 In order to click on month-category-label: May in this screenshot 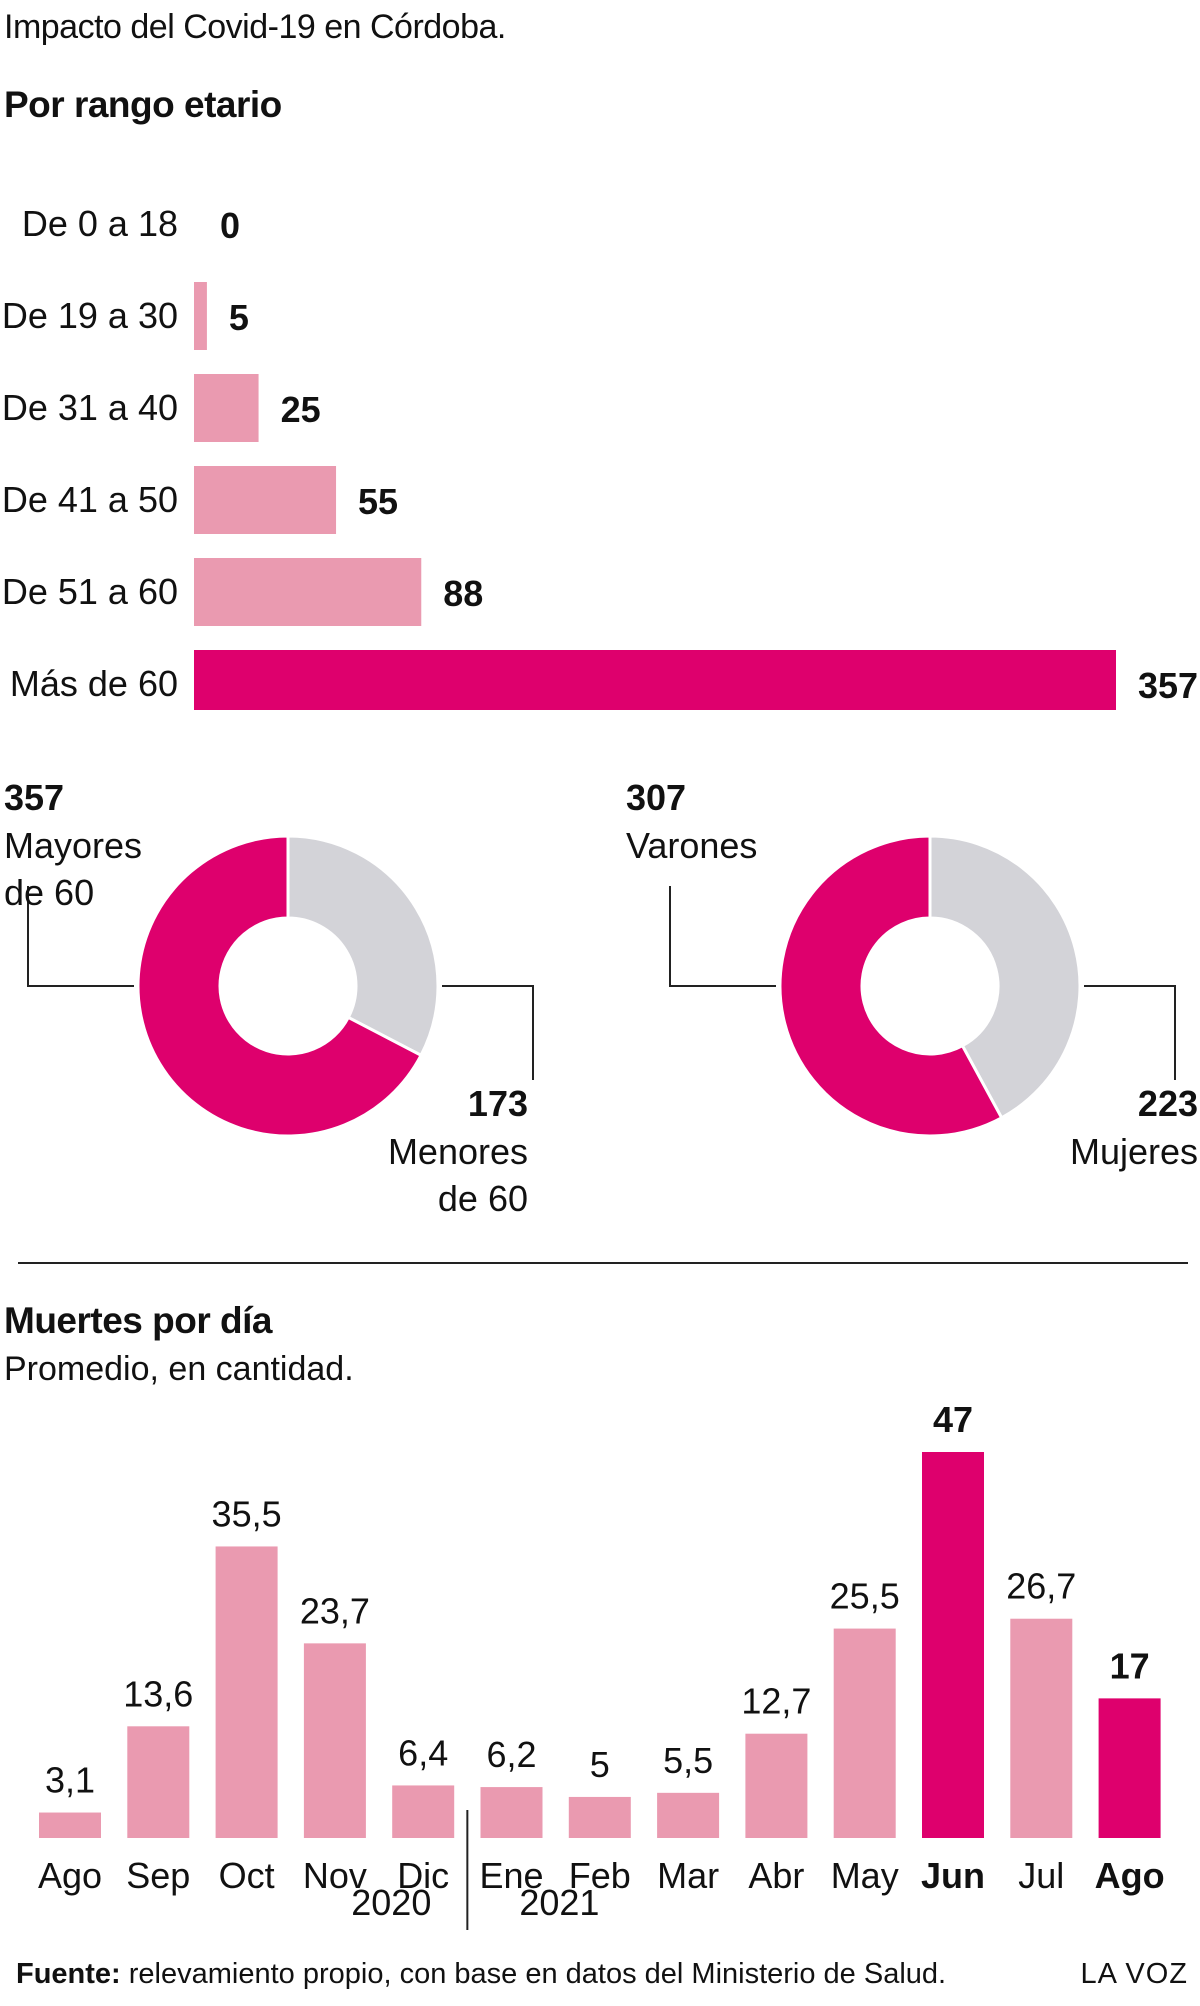, I will do `click(865, 1875)`.